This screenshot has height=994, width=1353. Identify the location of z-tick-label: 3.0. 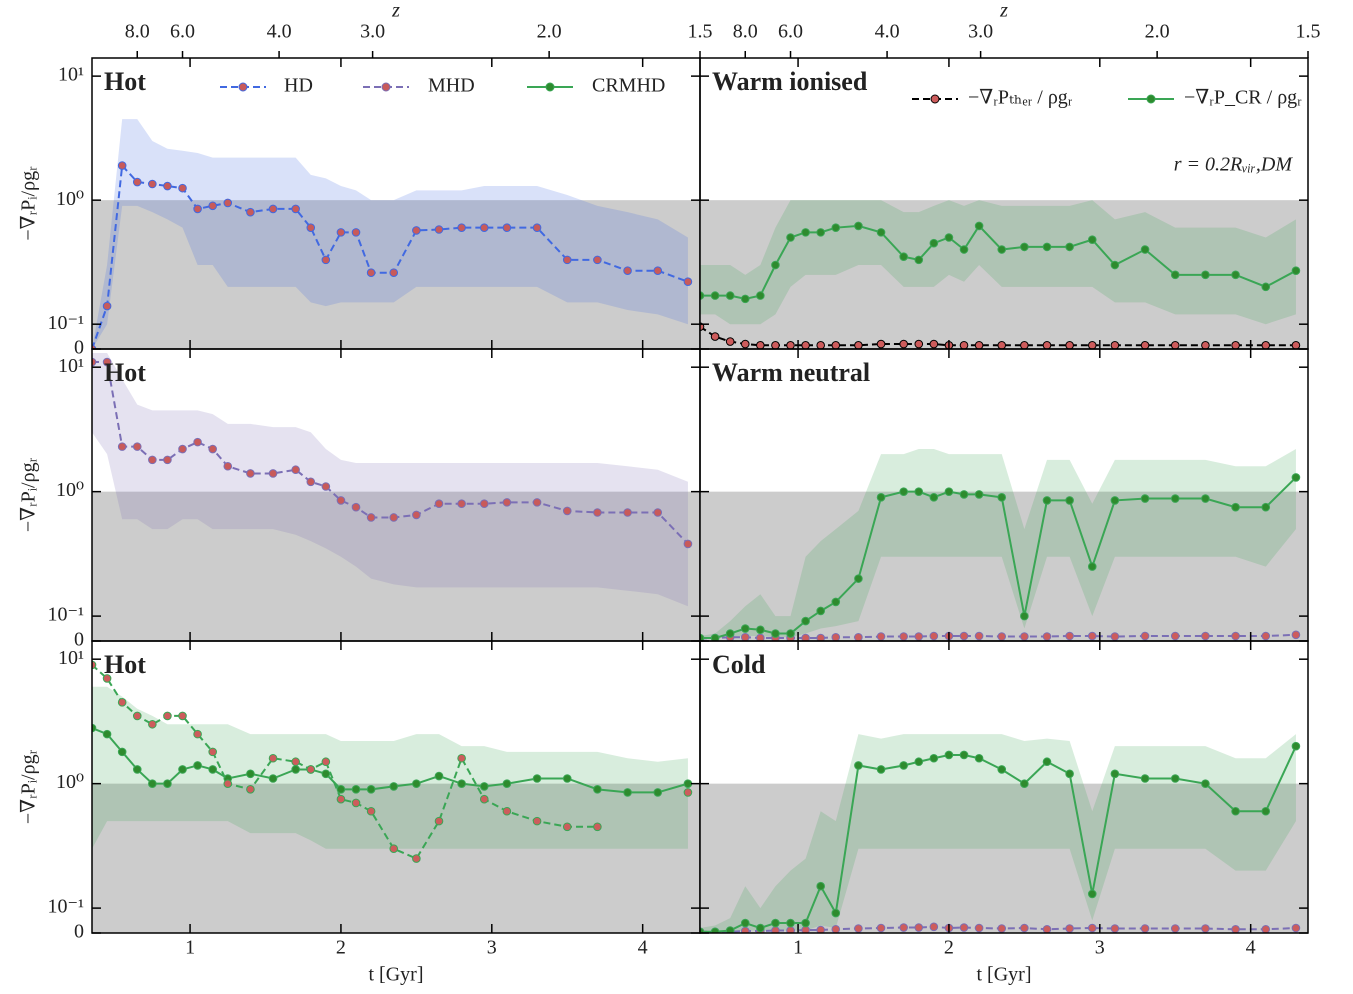
(372, 32).